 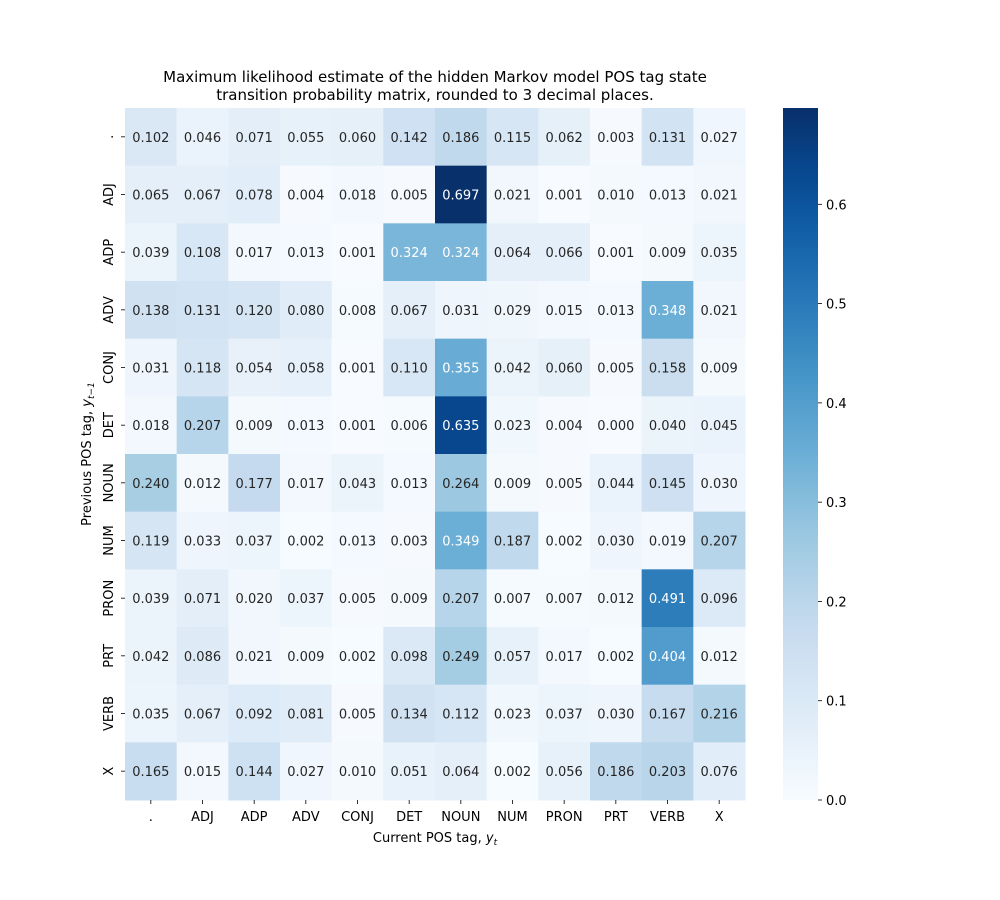 I want to click on cell-value-label: 0.108, so click(x=202, y=253).